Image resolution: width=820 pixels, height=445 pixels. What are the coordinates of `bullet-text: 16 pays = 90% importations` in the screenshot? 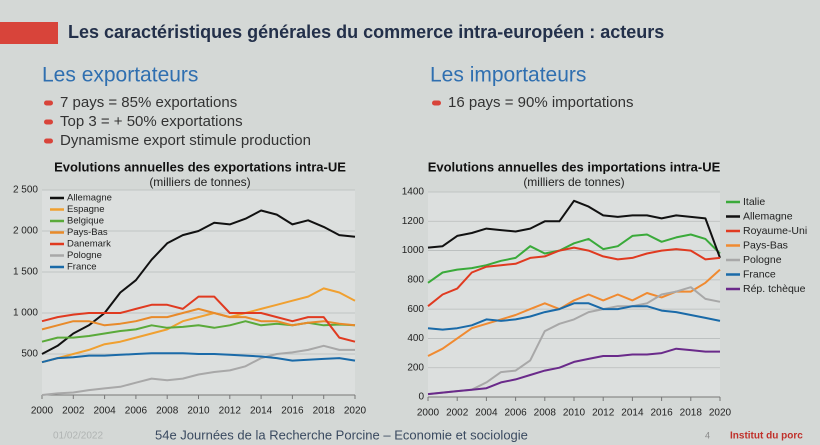 It's located at (541, 102).